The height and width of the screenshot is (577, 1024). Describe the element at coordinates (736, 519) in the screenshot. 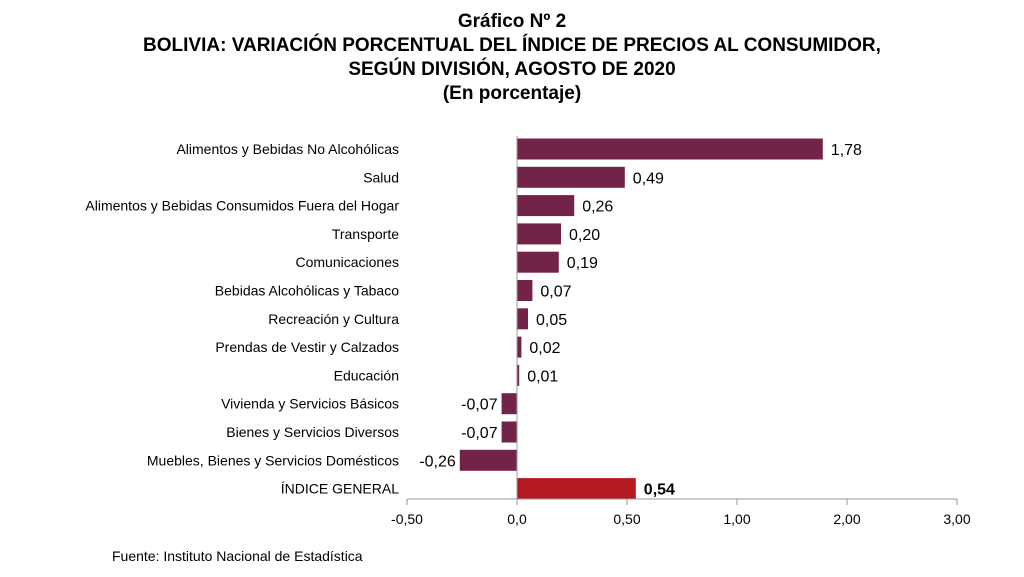

I see `x-tick-label-3: 1,00` at that location.